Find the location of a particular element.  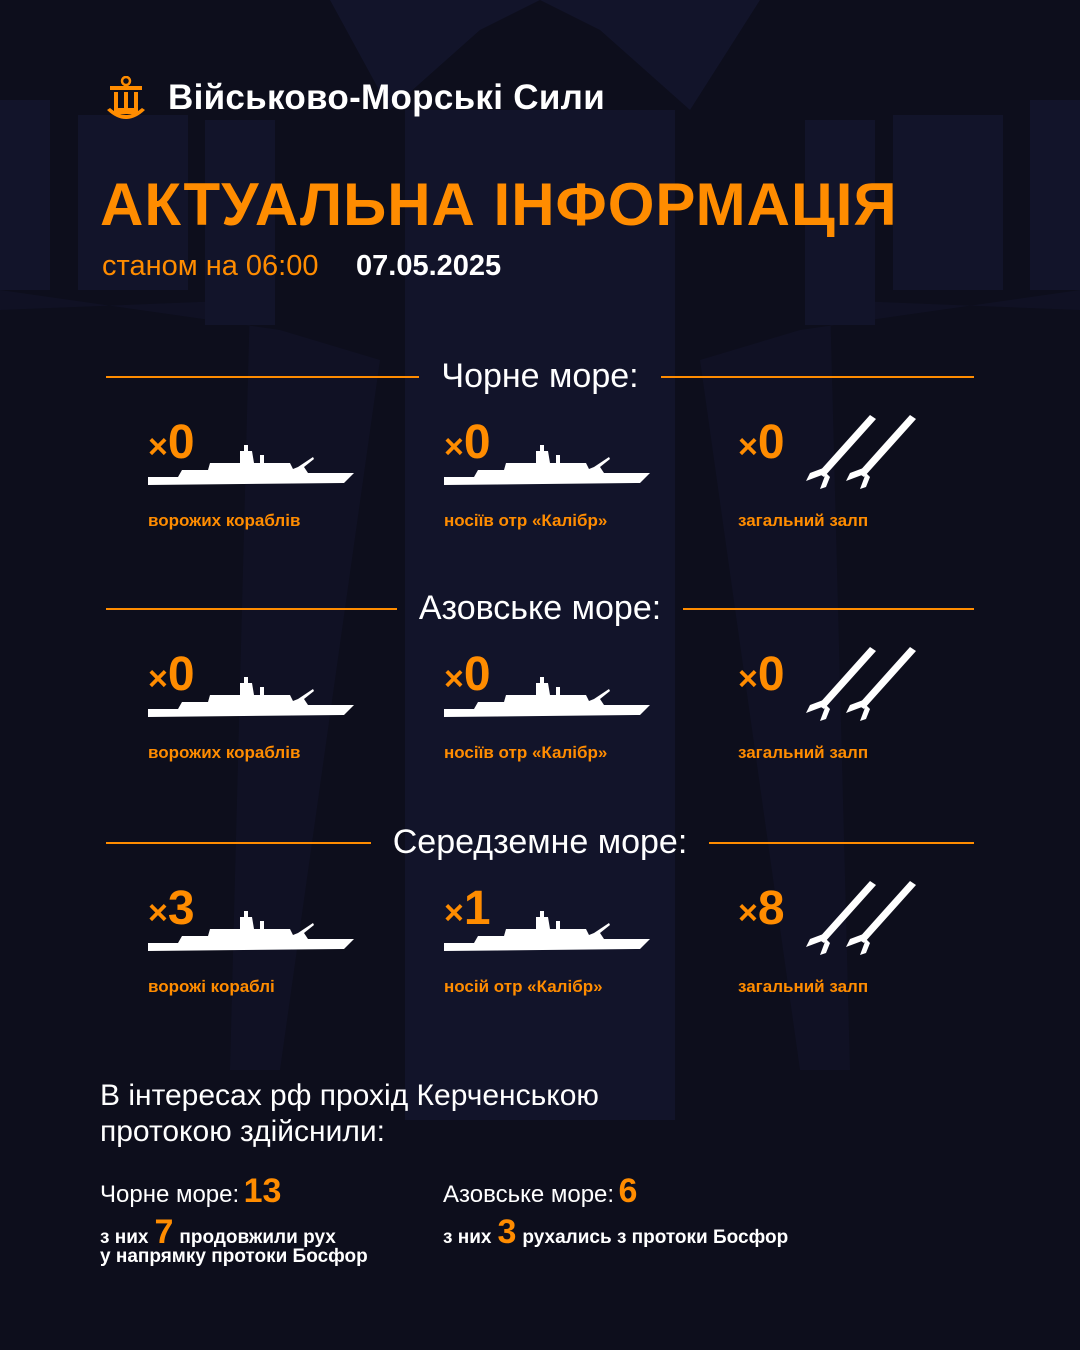

count-value: 3 is located at coordinates (181, 908).